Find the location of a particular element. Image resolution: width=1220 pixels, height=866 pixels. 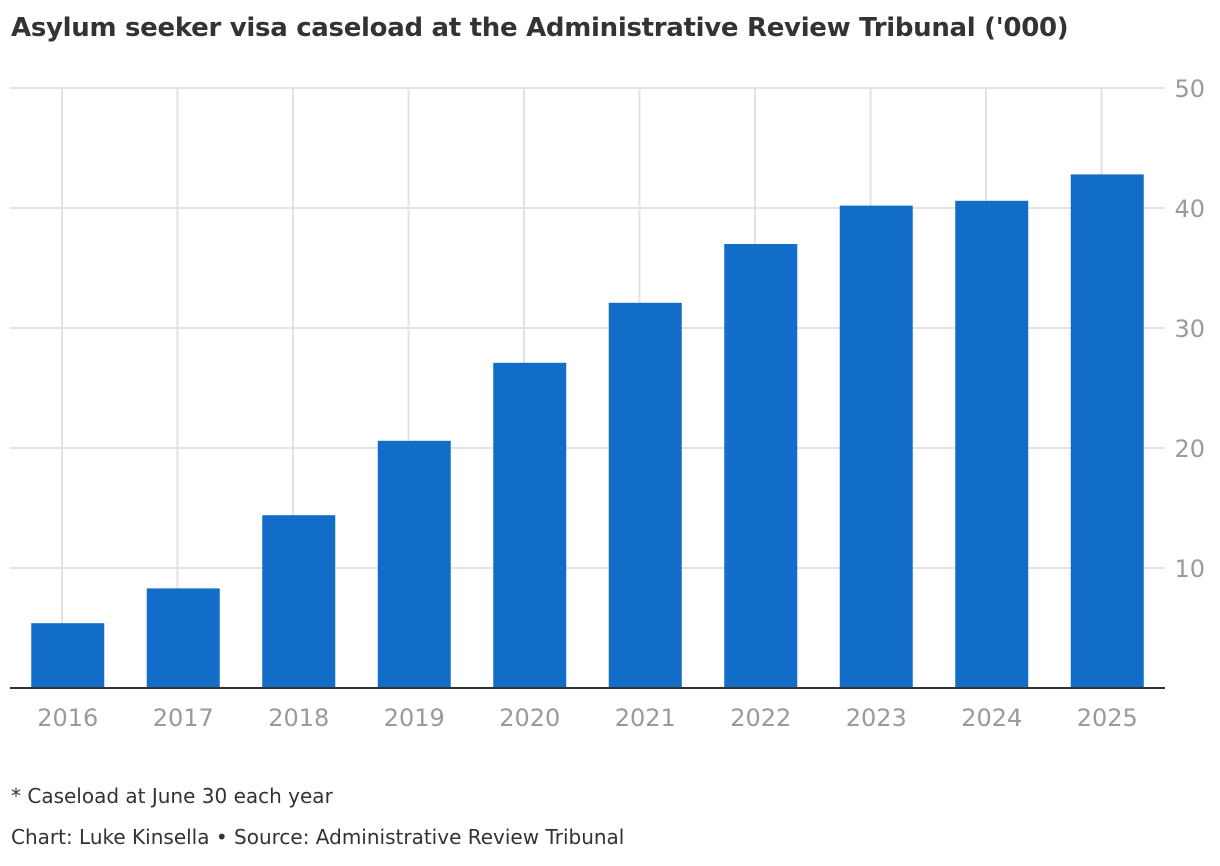

x-tick-label: 2017 is located at coordinates (183, 718).